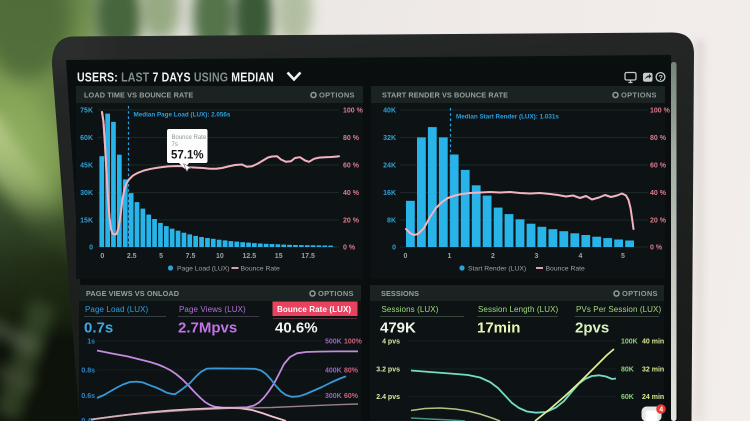 The image size is (750, 421). I want to click on svg-text: 100%, so click(353, 342).